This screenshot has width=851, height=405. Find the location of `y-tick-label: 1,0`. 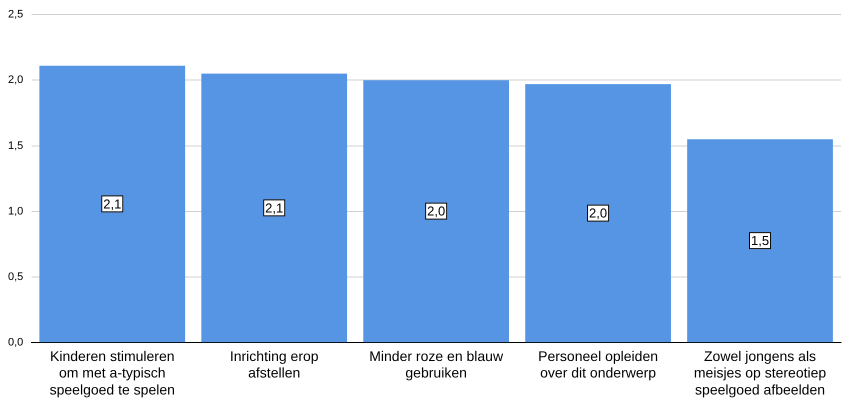

y-tick-label: 1,0 is located at coordinates (16, 211).